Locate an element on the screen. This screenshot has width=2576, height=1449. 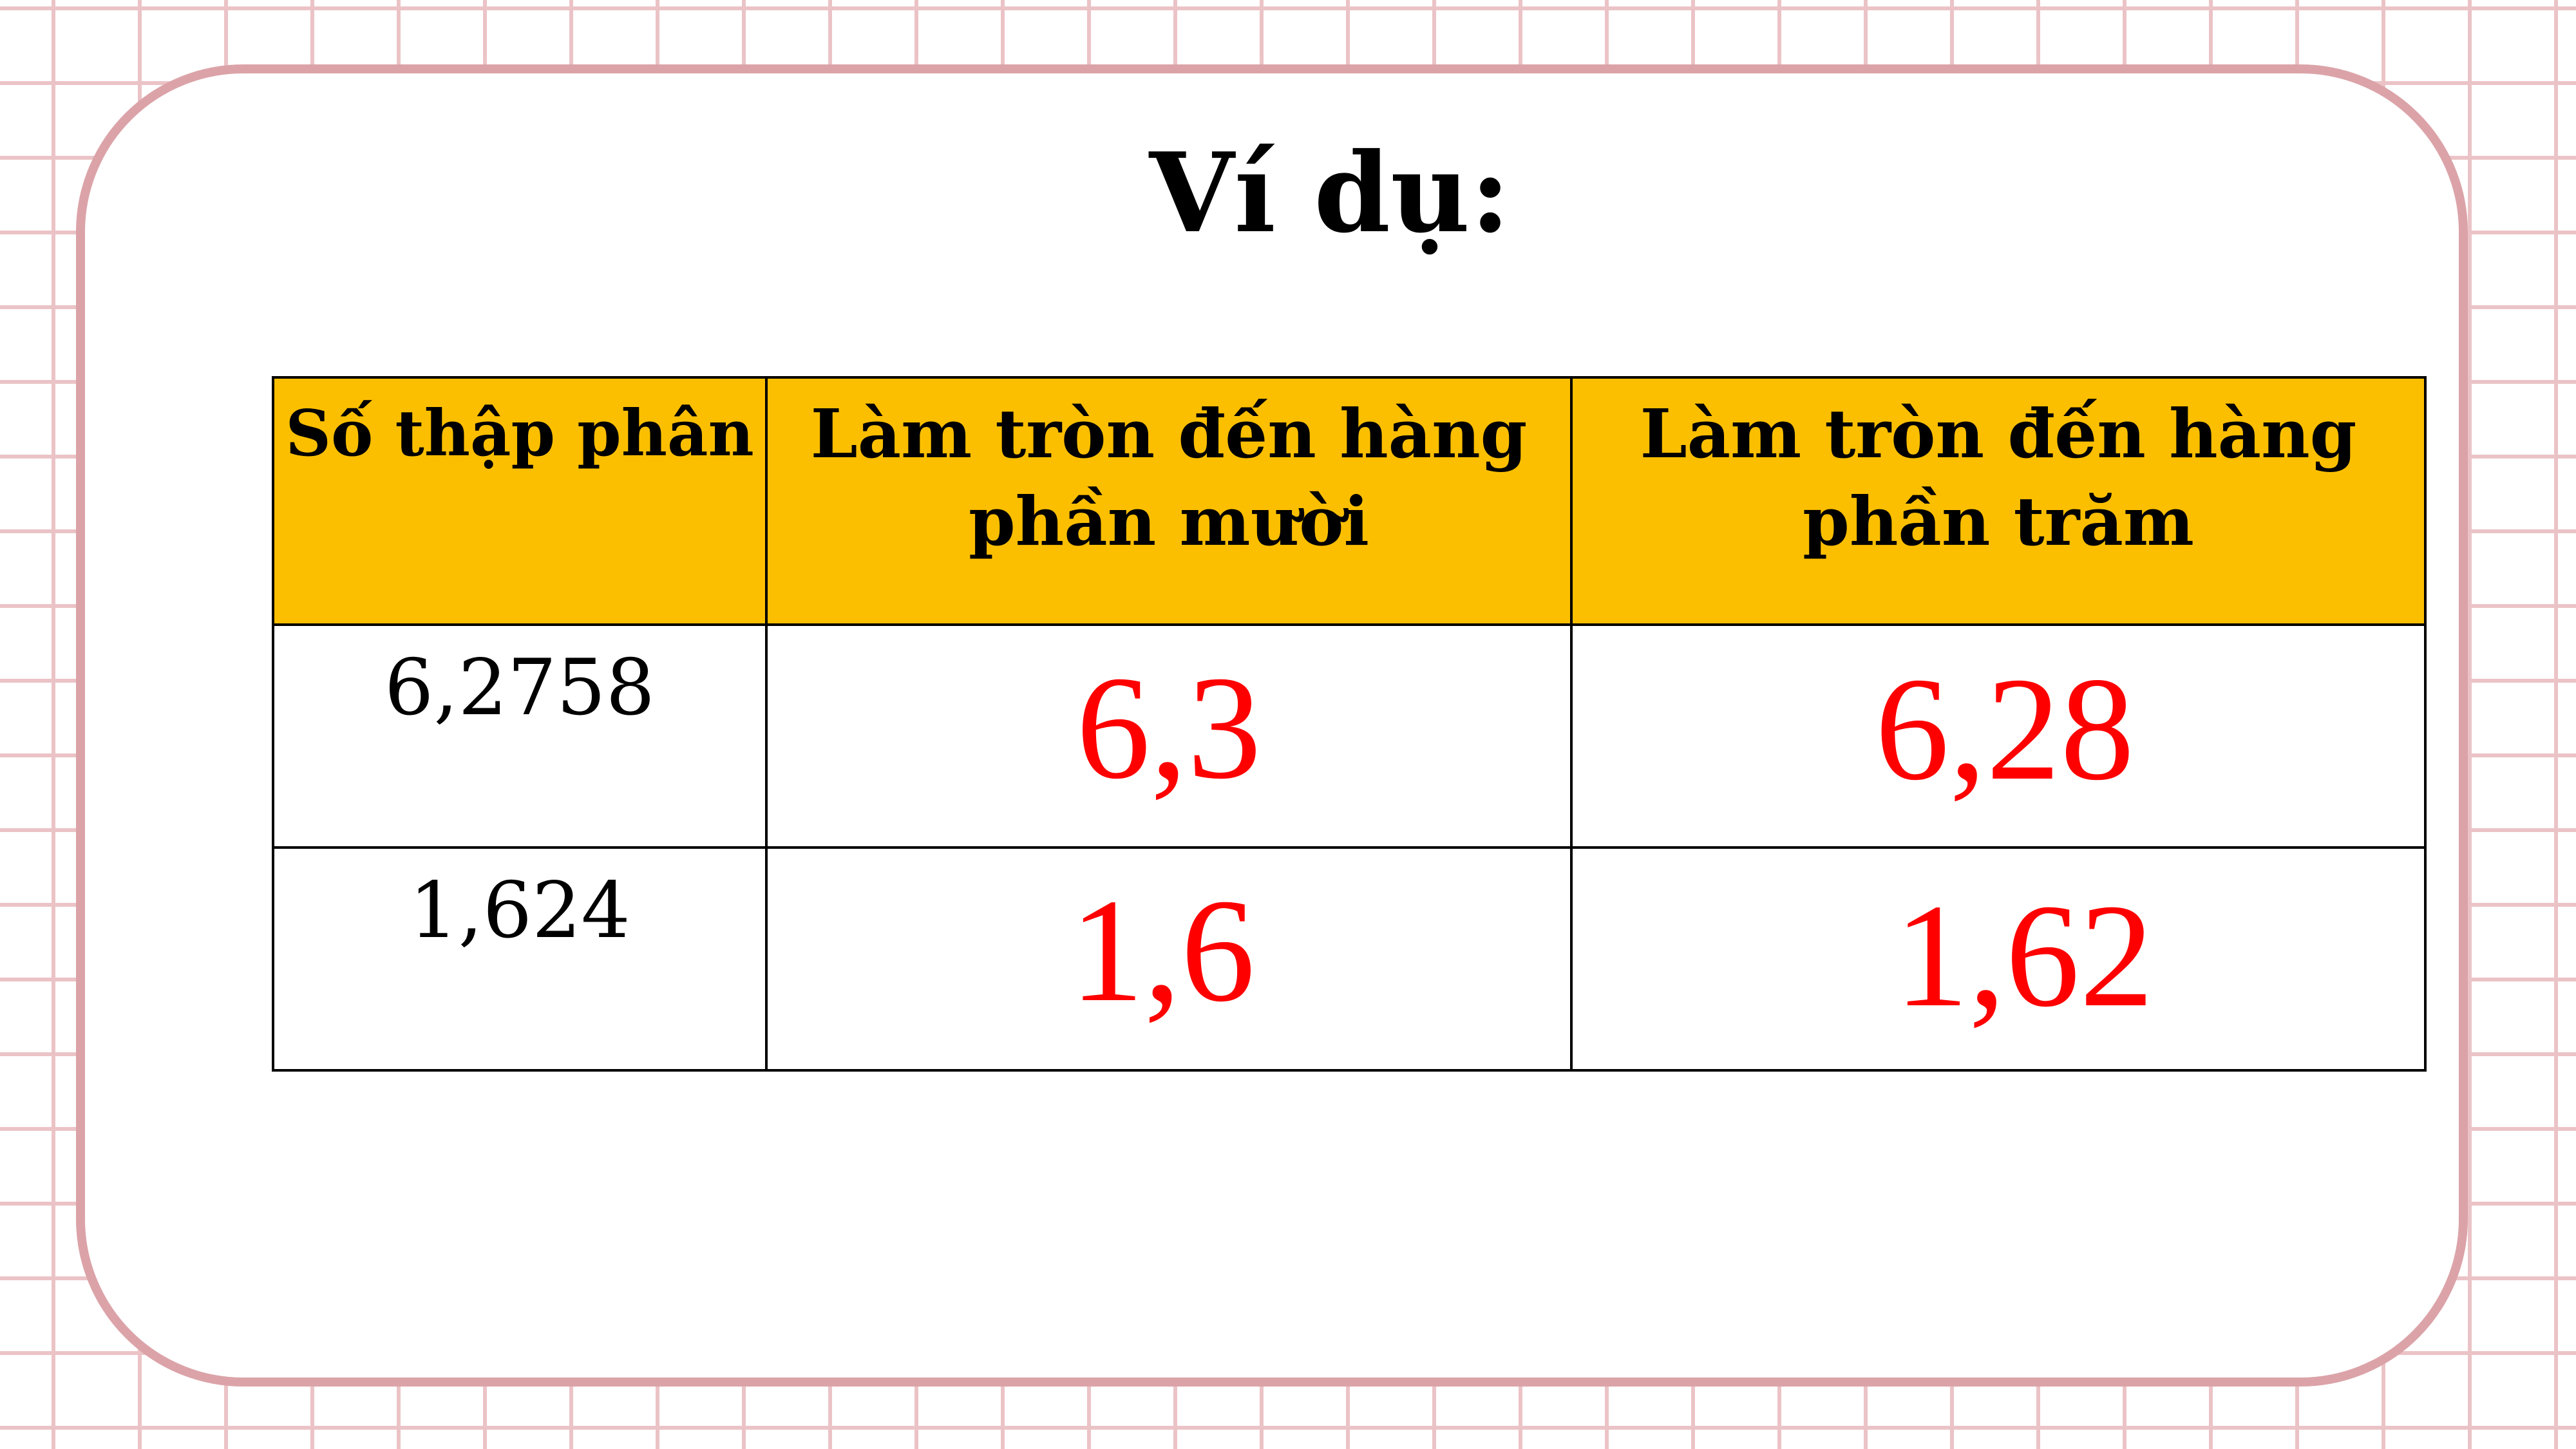
hundredths-value: 6,28 is located at coordinates (2005, 729).